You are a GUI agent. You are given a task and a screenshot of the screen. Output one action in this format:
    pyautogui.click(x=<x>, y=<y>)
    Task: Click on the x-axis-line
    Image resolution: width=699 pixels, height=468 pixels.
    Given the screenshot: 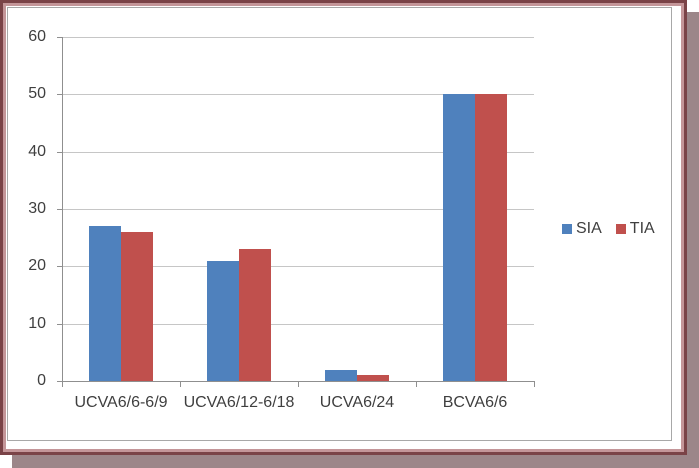 What is the action you would take?
    pyautogui.click(x=298, y=381)
    